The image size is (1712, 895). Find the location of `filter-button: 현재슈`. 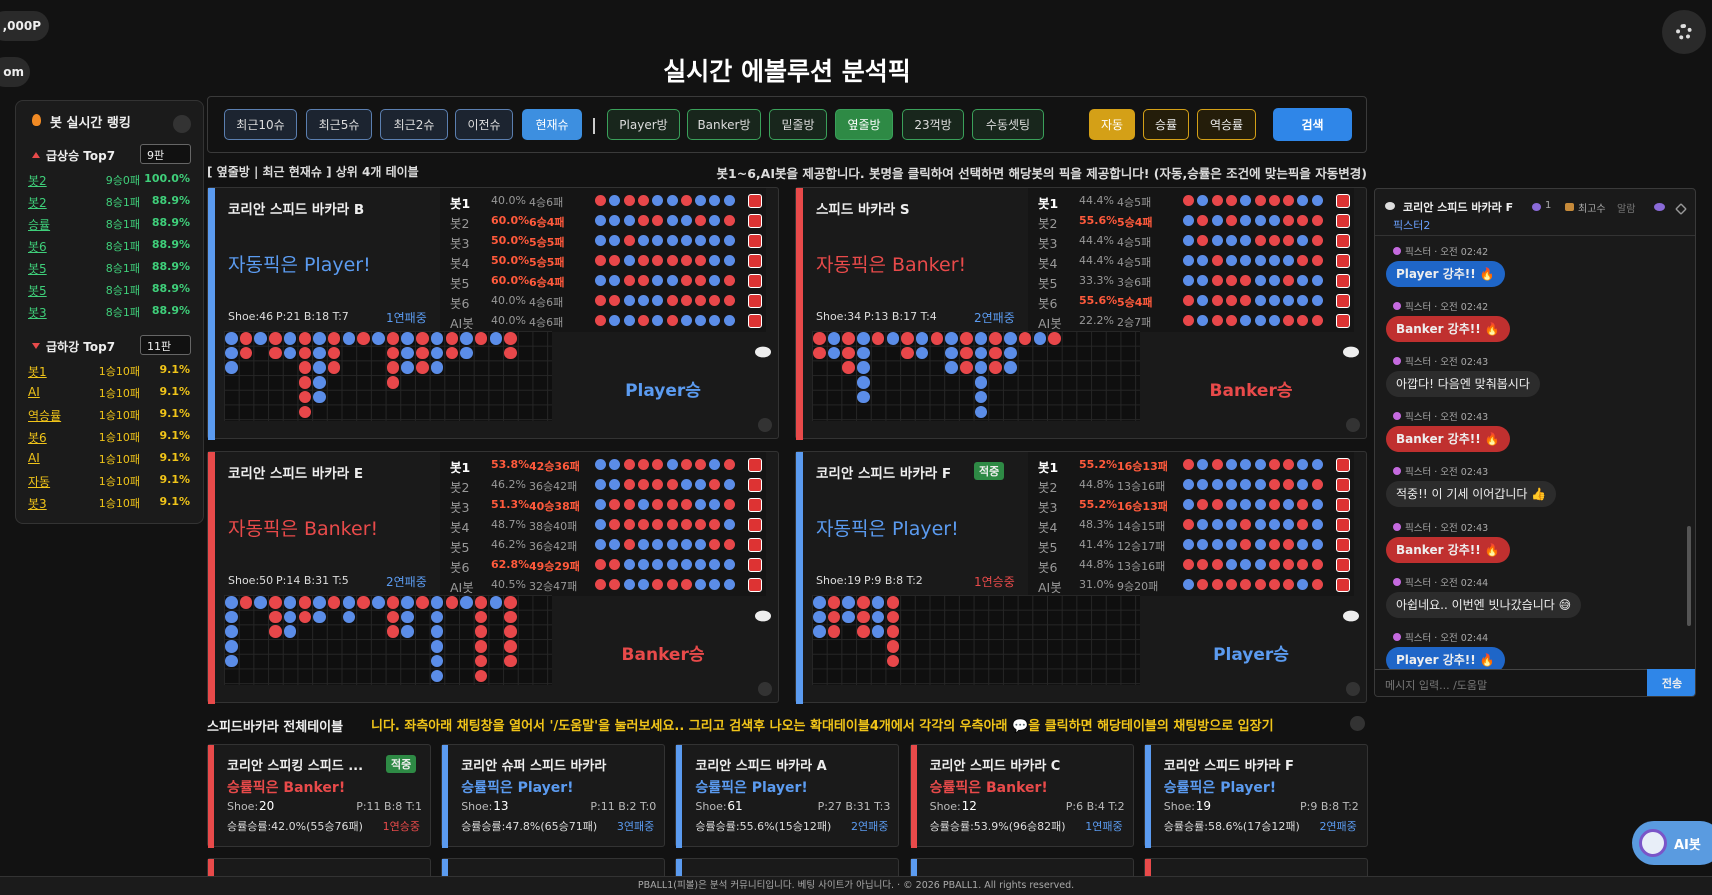

filter-button: 현재슈 is located at coordinates (552, 124).